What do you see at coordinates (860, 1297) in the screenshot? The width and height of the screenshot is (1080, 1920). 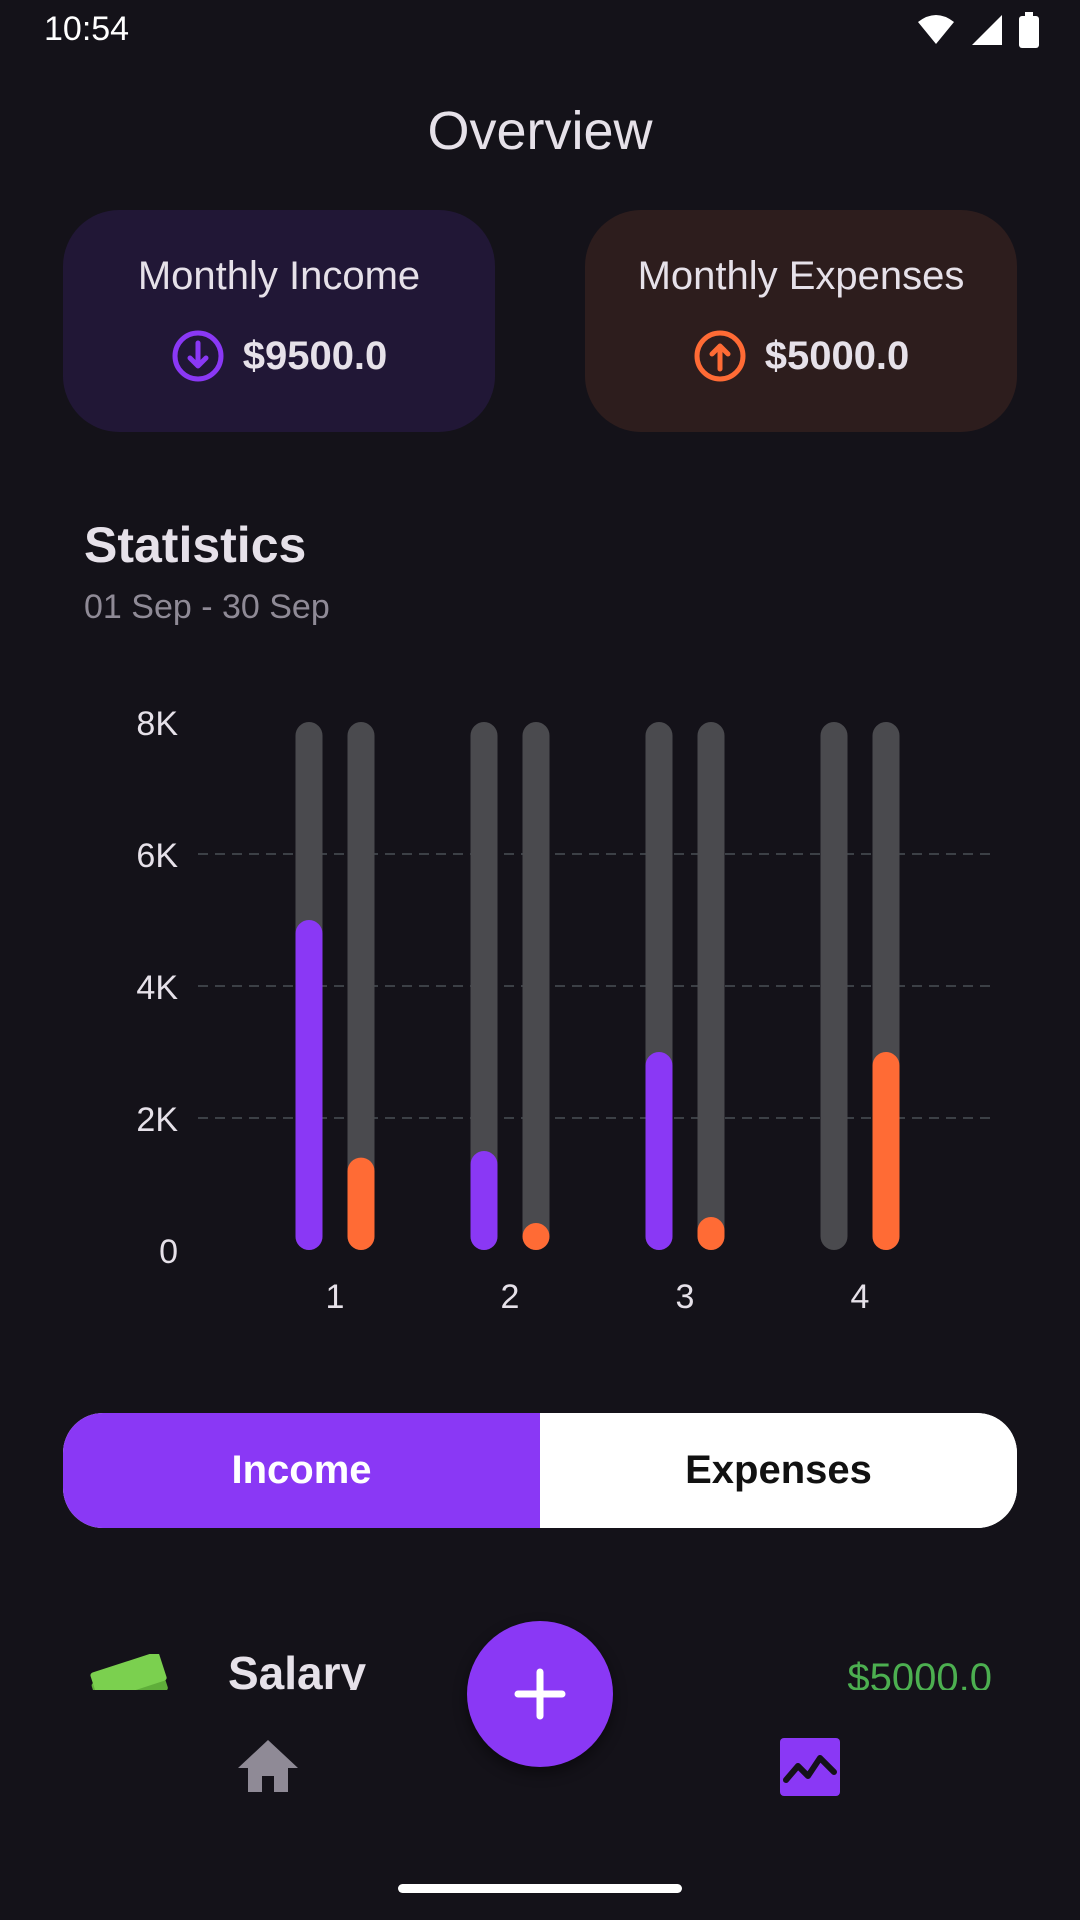 I see `x-tick-label: 4` at bounding box center [860, 1297].